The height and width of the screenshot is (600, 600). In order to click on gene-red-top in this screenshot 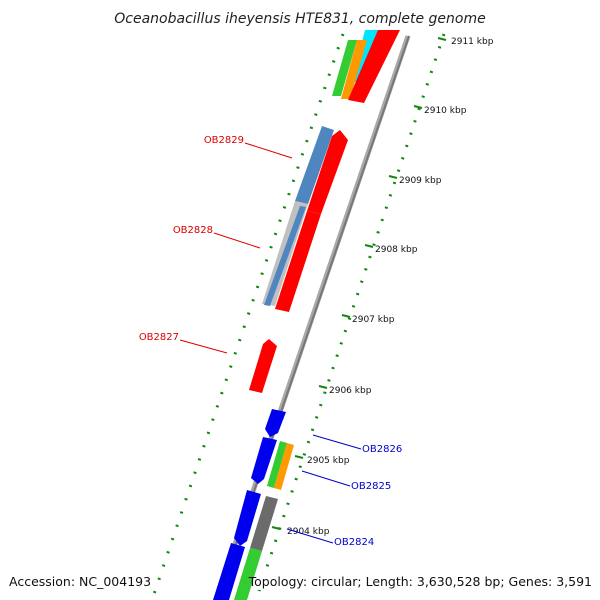, I will do `click(374, 66)`.